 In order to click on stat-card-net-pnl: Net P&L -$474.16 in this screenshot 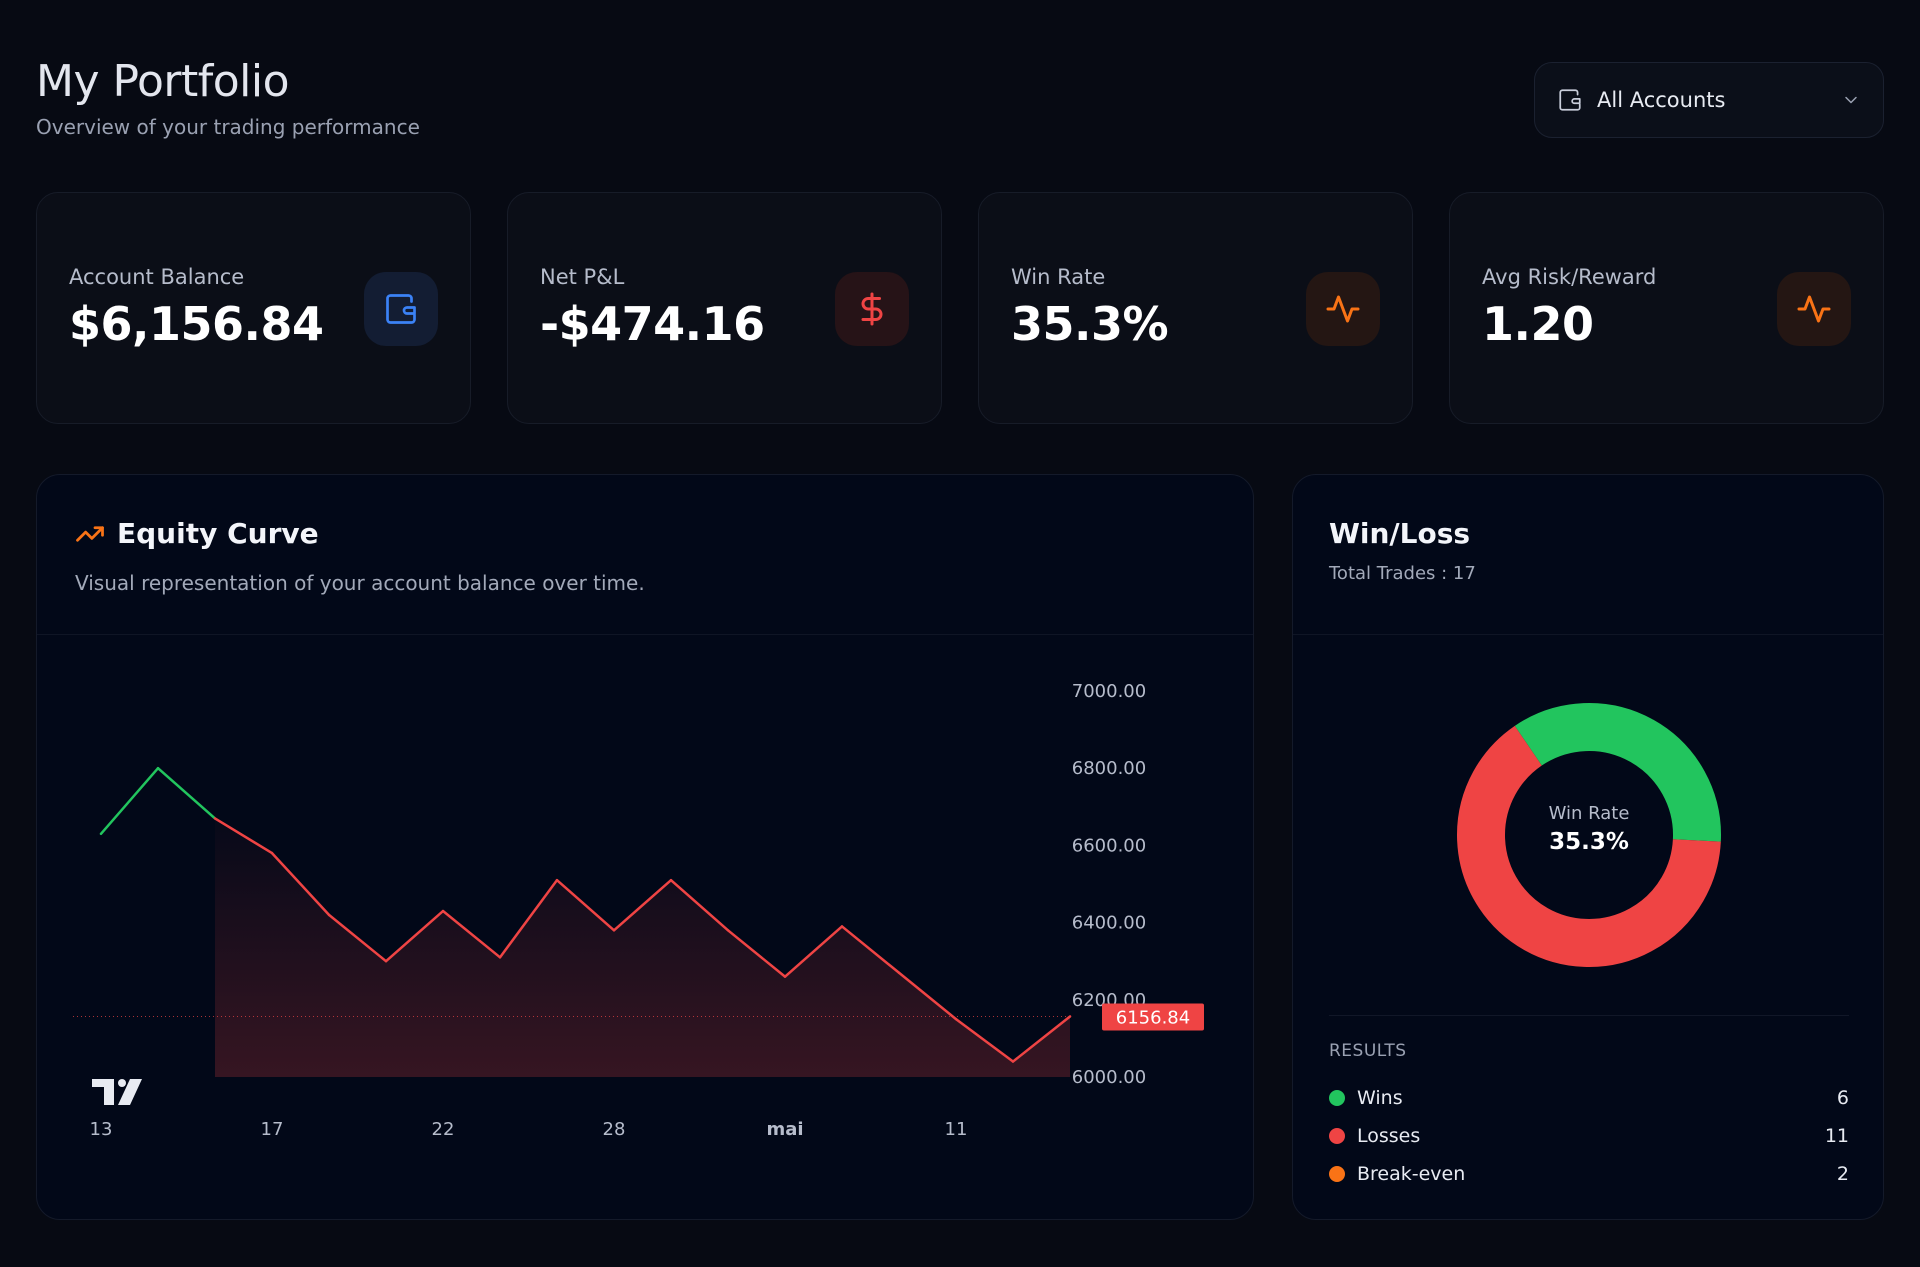, I will do `click(724, 308)`.